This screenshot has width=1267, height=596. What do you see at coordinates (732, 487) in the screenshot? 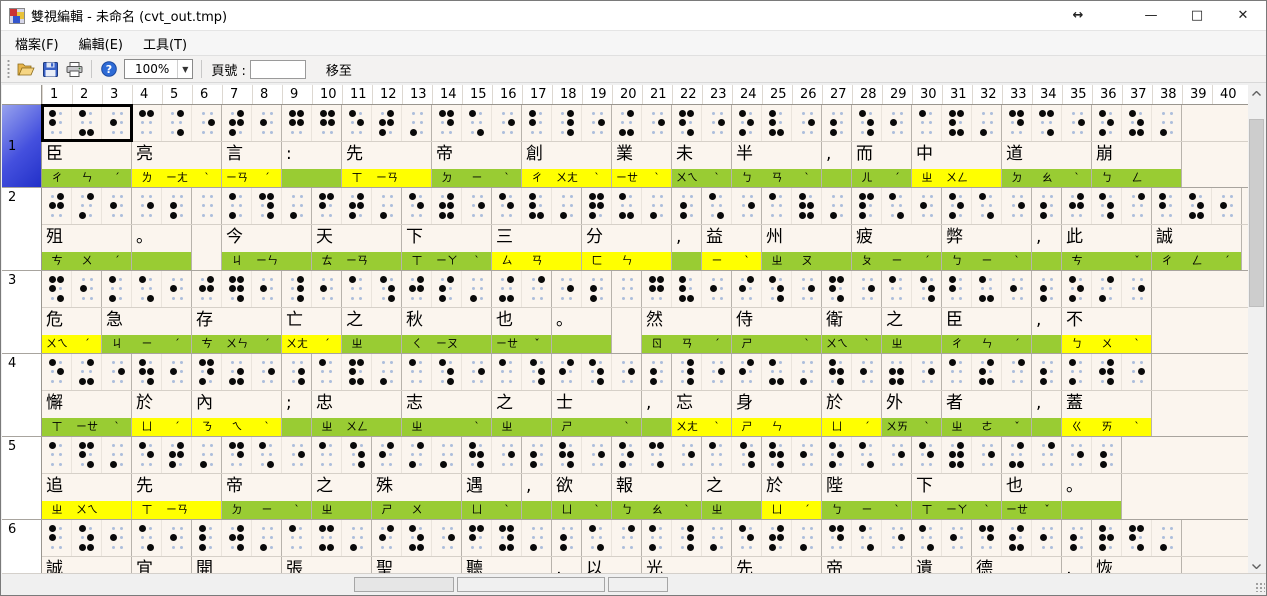
I see `character-cell: 之` at bounding box center [732, 487].